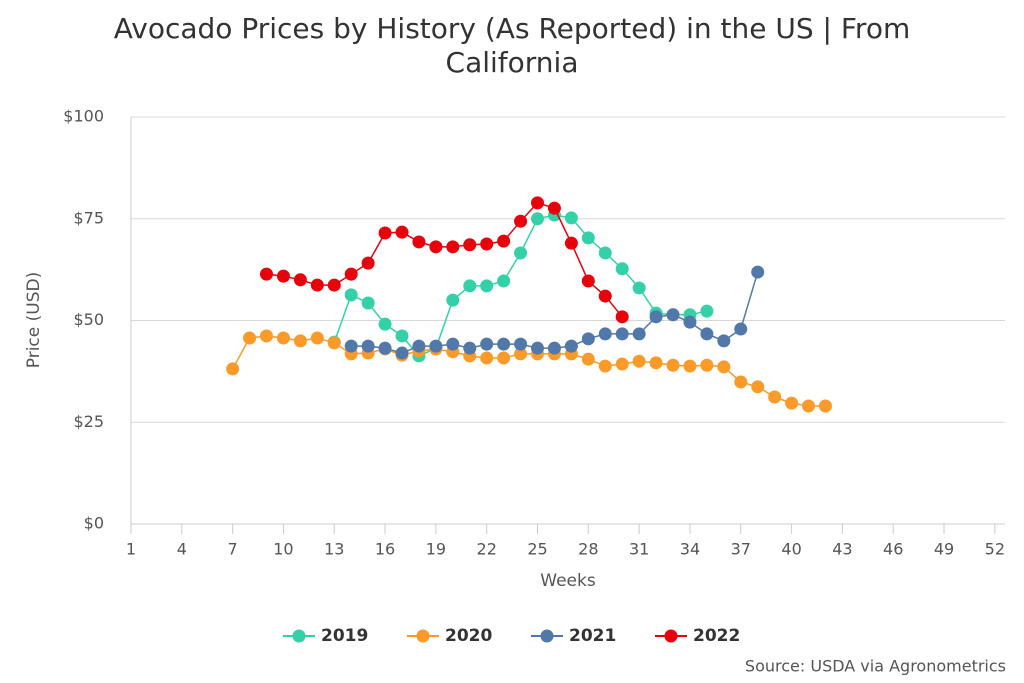  What do you see at coordinates (791, 549) in the screenshot?
I see `x-tick-label: 40` at bounding box center [791, 549].